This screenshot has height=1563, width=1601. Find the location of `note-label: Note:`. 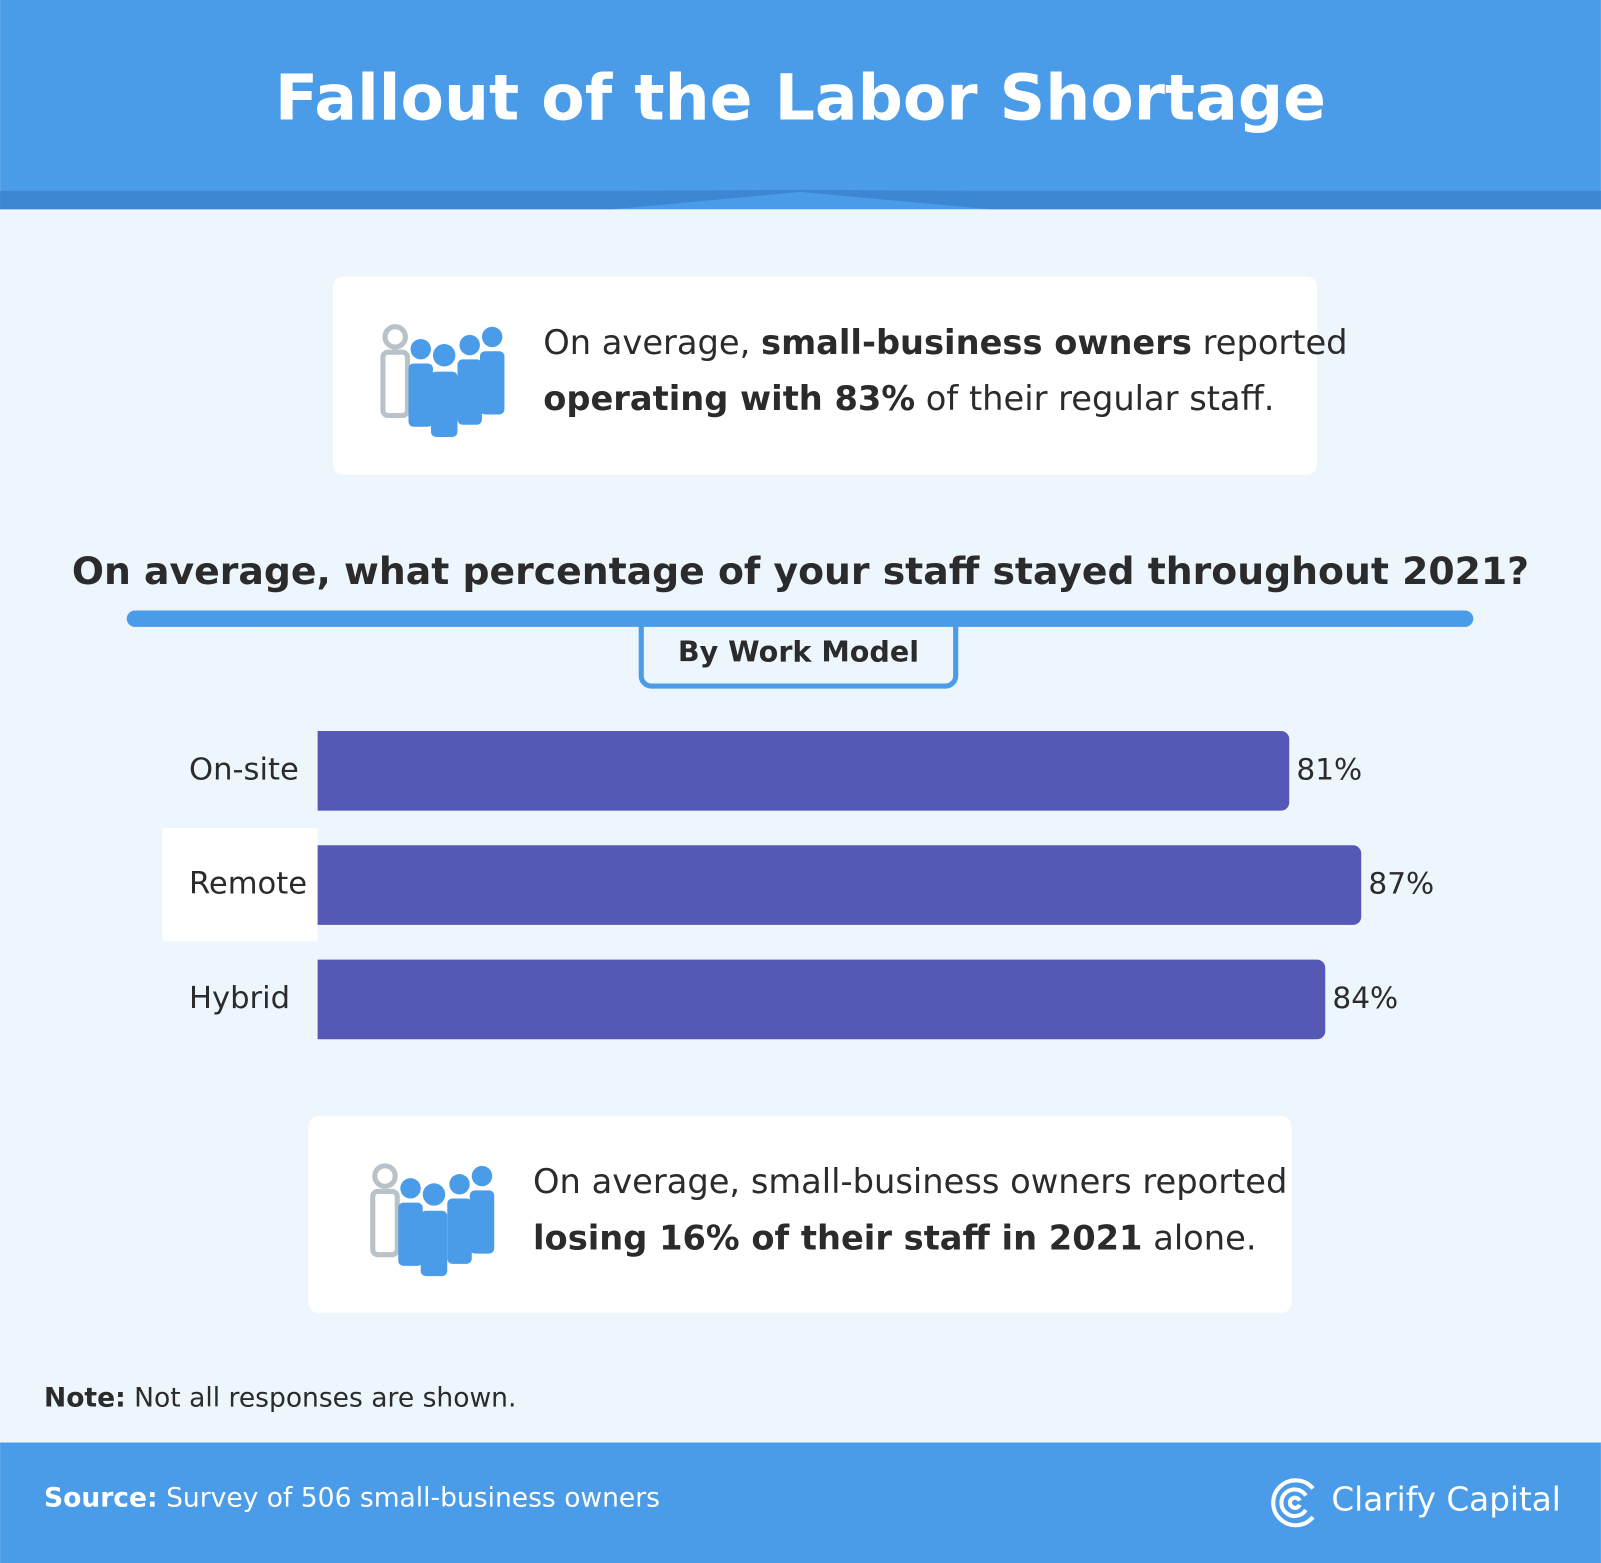

note-label: Note: is located at coordinates (85, 1397).